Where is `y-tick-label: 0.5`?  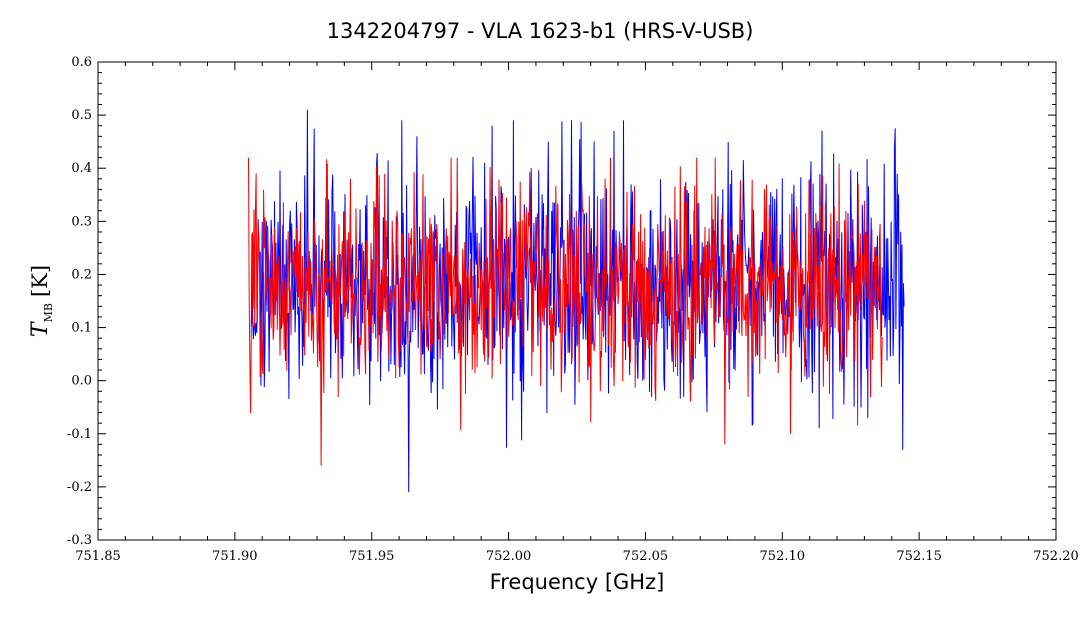 y-tick-label: 0.5 is located at coordinates (81, 115).